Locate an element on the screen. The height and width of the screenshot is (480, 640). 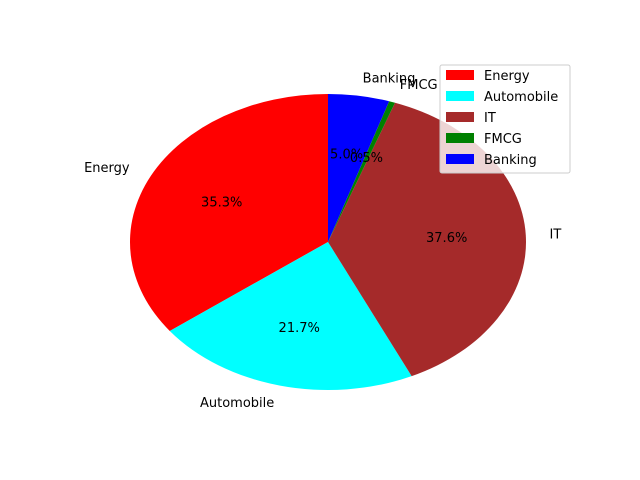
legend: Energy Automobile IT FMCG Banking is located at coordinates (505, 119).